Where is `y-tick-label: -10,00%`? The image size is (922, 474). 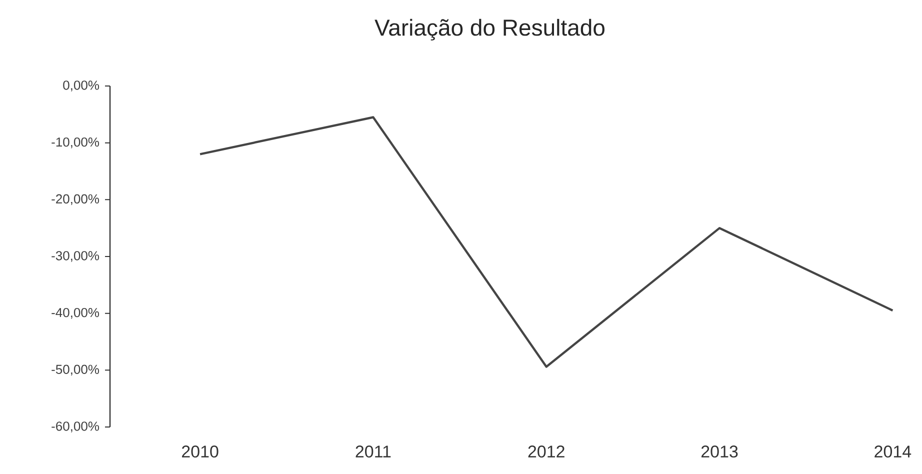
y-tick-label: -10,00% is located at coordinates (76, 142).